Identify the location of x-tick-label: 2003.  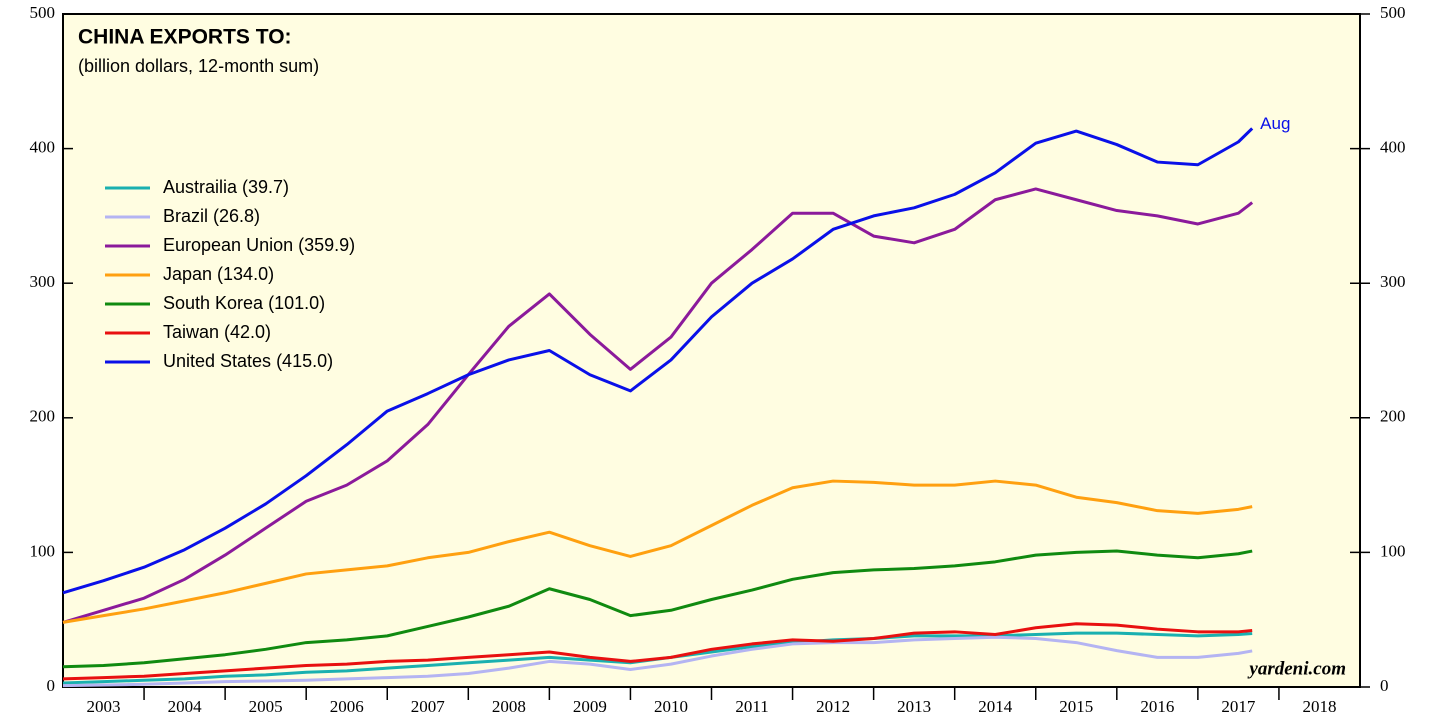
(104, 706).